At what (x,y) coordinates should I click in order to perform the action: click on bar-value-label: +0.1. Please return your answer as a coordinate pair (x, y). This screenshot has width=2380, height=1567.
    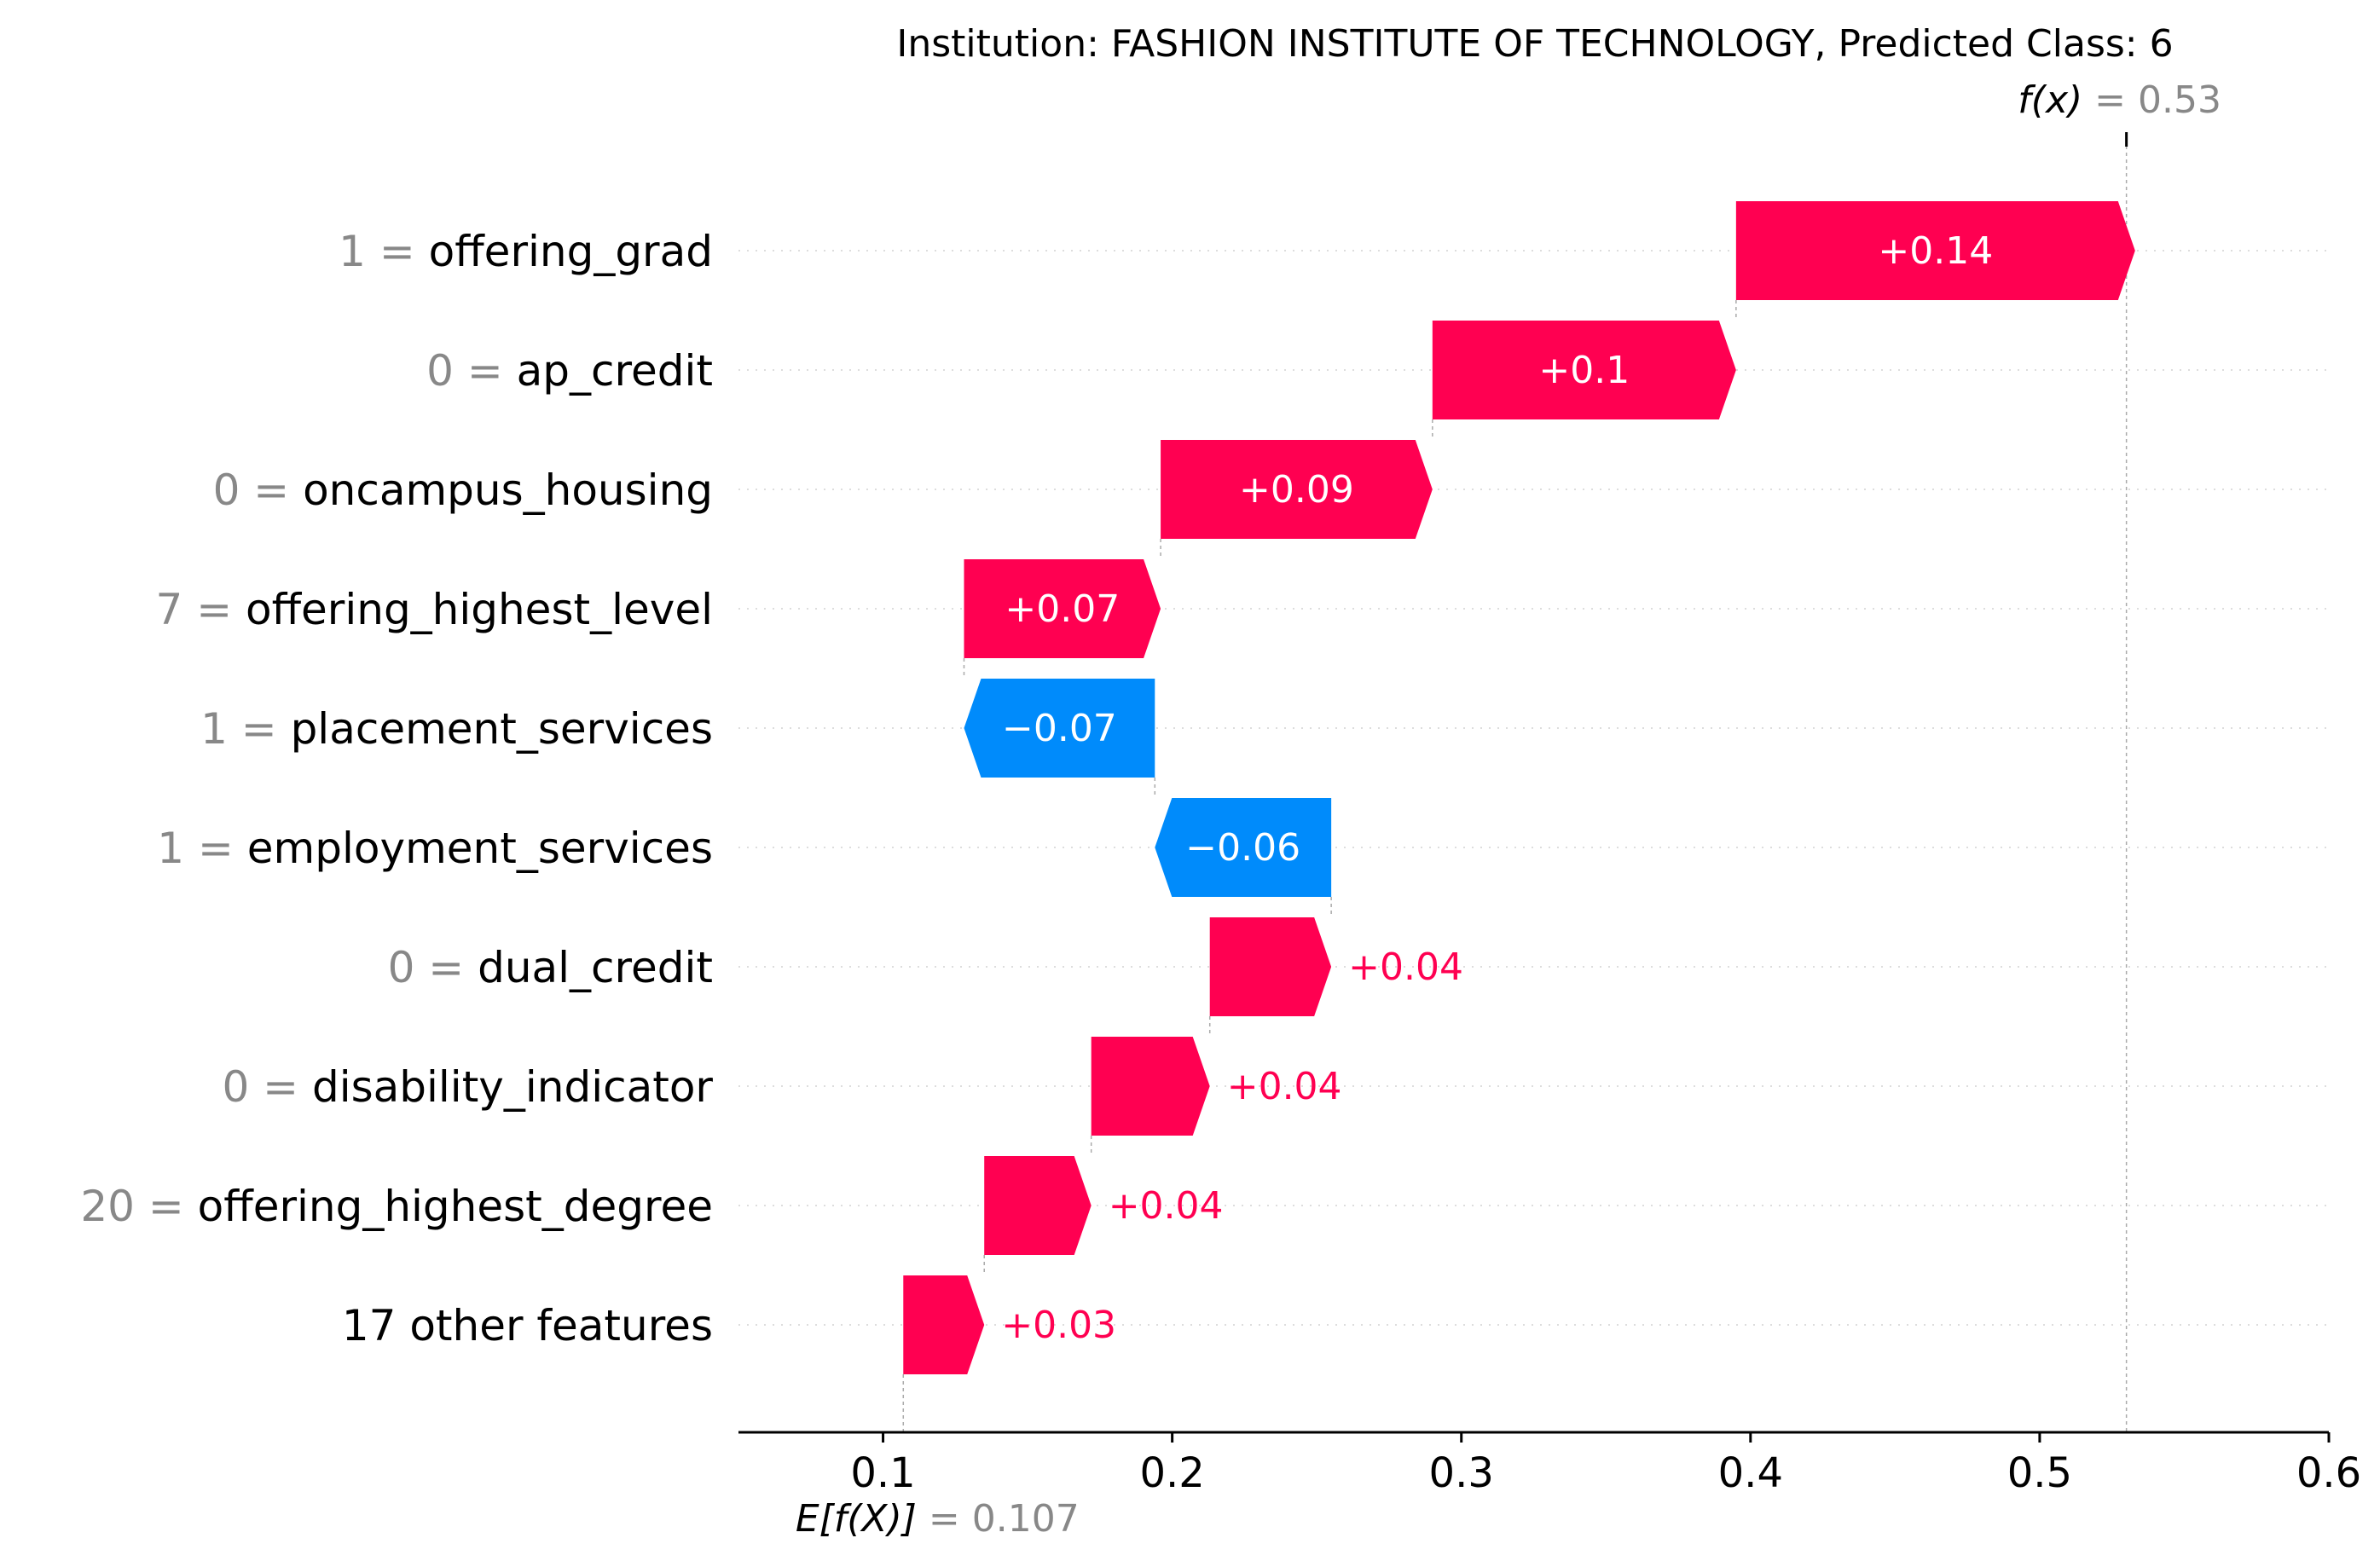
    Looking at the image, I should click on (1584, 370).